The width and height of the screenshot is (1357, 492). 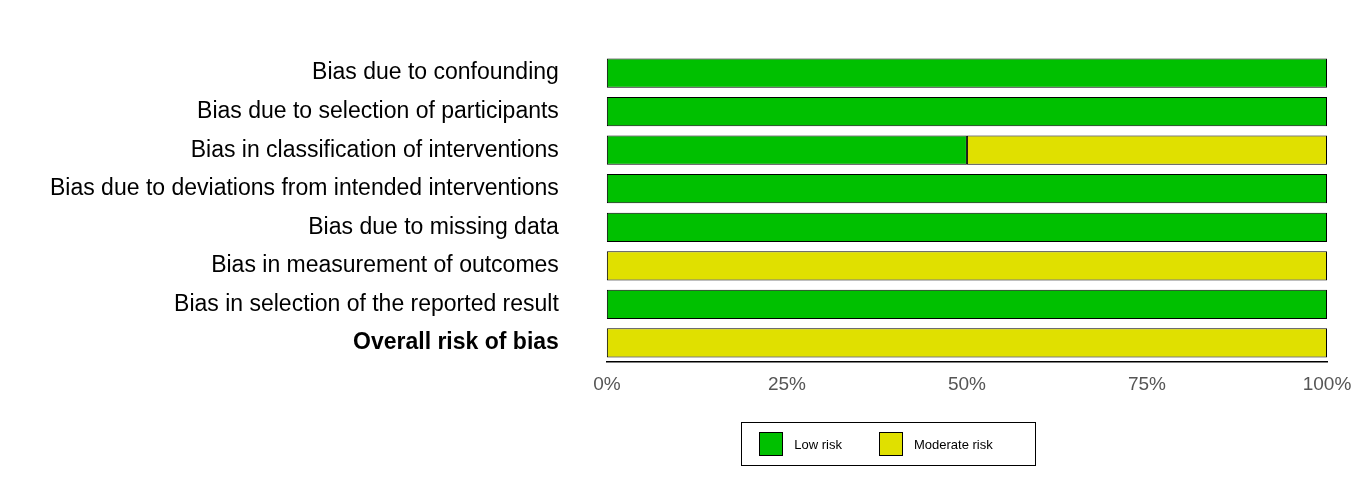 I want to click on x-tick-label: 0%, so click(x=607, y=383).